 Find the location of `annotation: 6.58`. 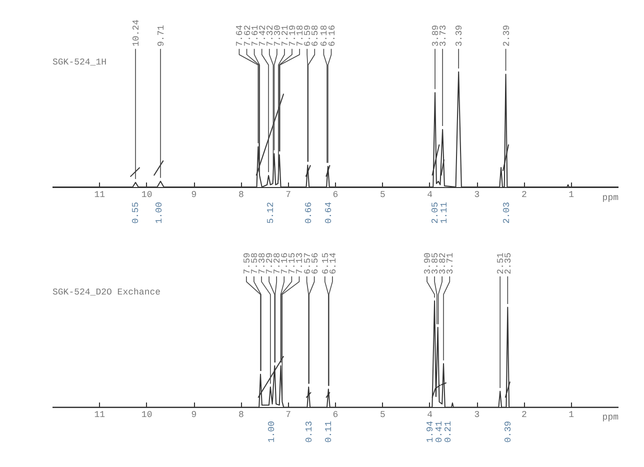

annotation: 6.58 is located at coordinates (315, 35).